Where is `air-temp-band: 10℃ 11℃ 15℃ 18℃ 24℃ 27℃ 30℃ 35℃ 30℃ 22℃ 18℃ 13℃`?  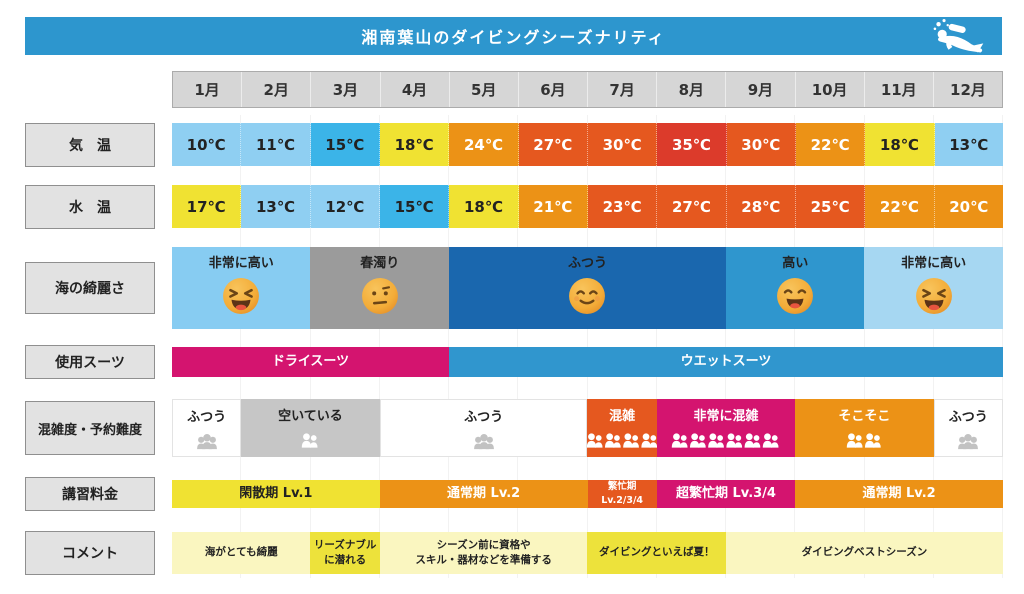
air-temp-band: 10℃ 11℃ 15℃ 18℃ 24℃ 27℃ 30℃ 35℃ 30℃ 22℃ 18℃ 13℃ is located at coordinates (587, 144).